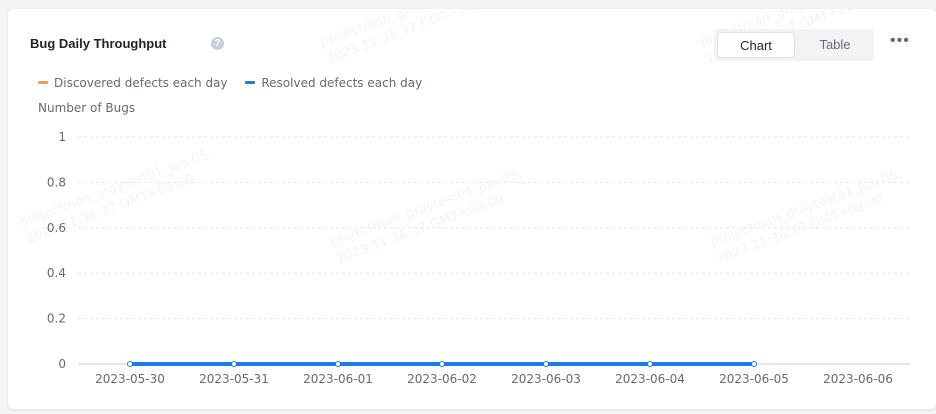 Image resolution: width=936 pixels, height=414 pixels. I want to click on table-view-button: Table, so click(835, 44).